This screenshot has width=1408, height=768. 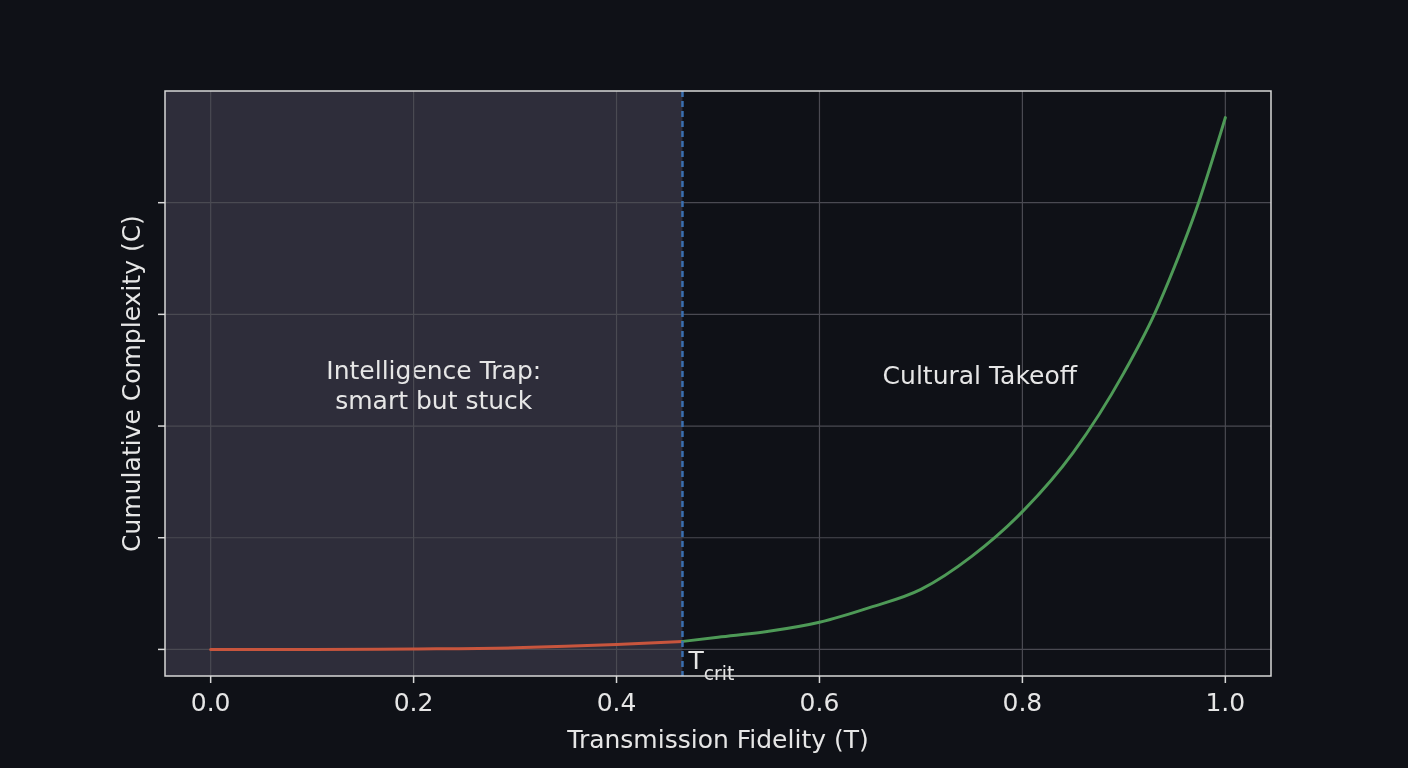 What do you see at coordinates (131, 383) in the screenshot?
I see `y-axis-title: Cumulative Complexity (C)` at bounding box center [131, 383].